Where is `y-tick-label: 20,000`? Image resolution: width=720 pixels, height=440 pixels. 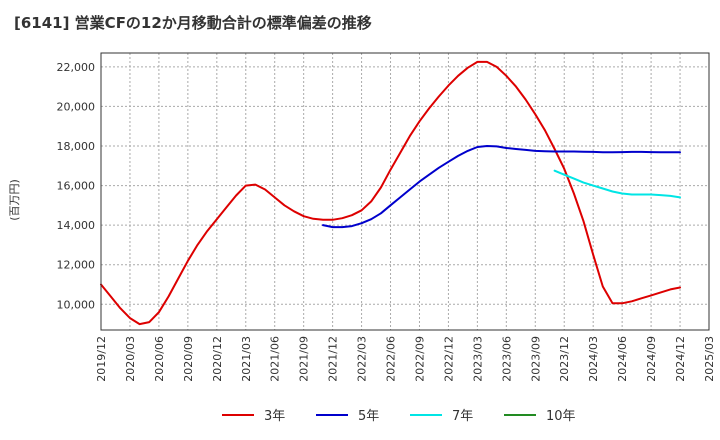
y-tick-label: 20,000 is located at coordinates (76, 106).